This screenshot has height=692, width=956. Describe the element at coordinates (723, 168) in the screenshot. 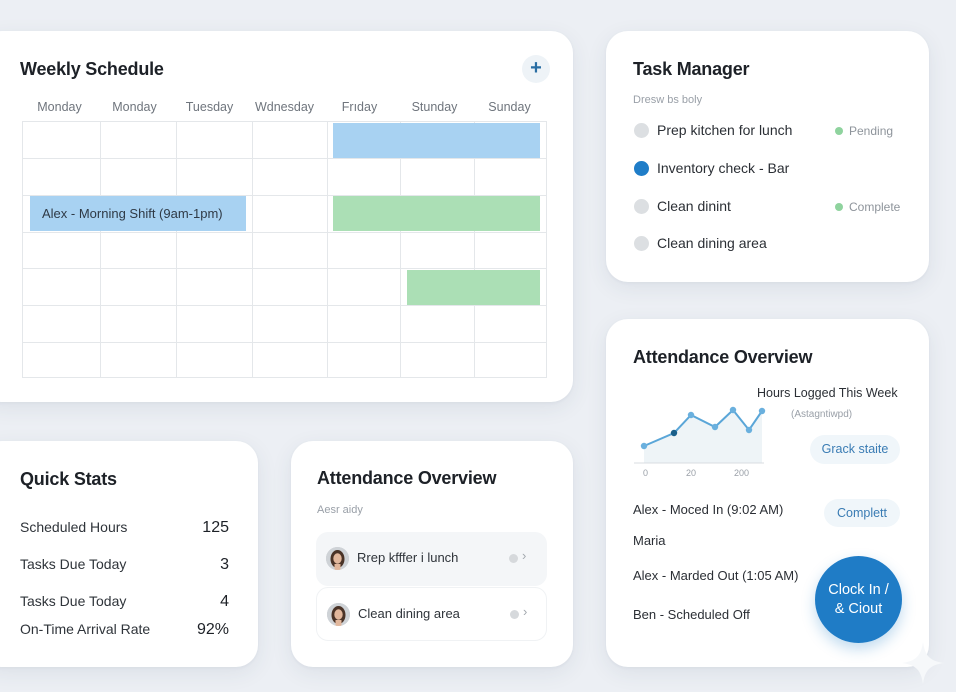

I see `task-label: Inventory check - Bar` at that location.